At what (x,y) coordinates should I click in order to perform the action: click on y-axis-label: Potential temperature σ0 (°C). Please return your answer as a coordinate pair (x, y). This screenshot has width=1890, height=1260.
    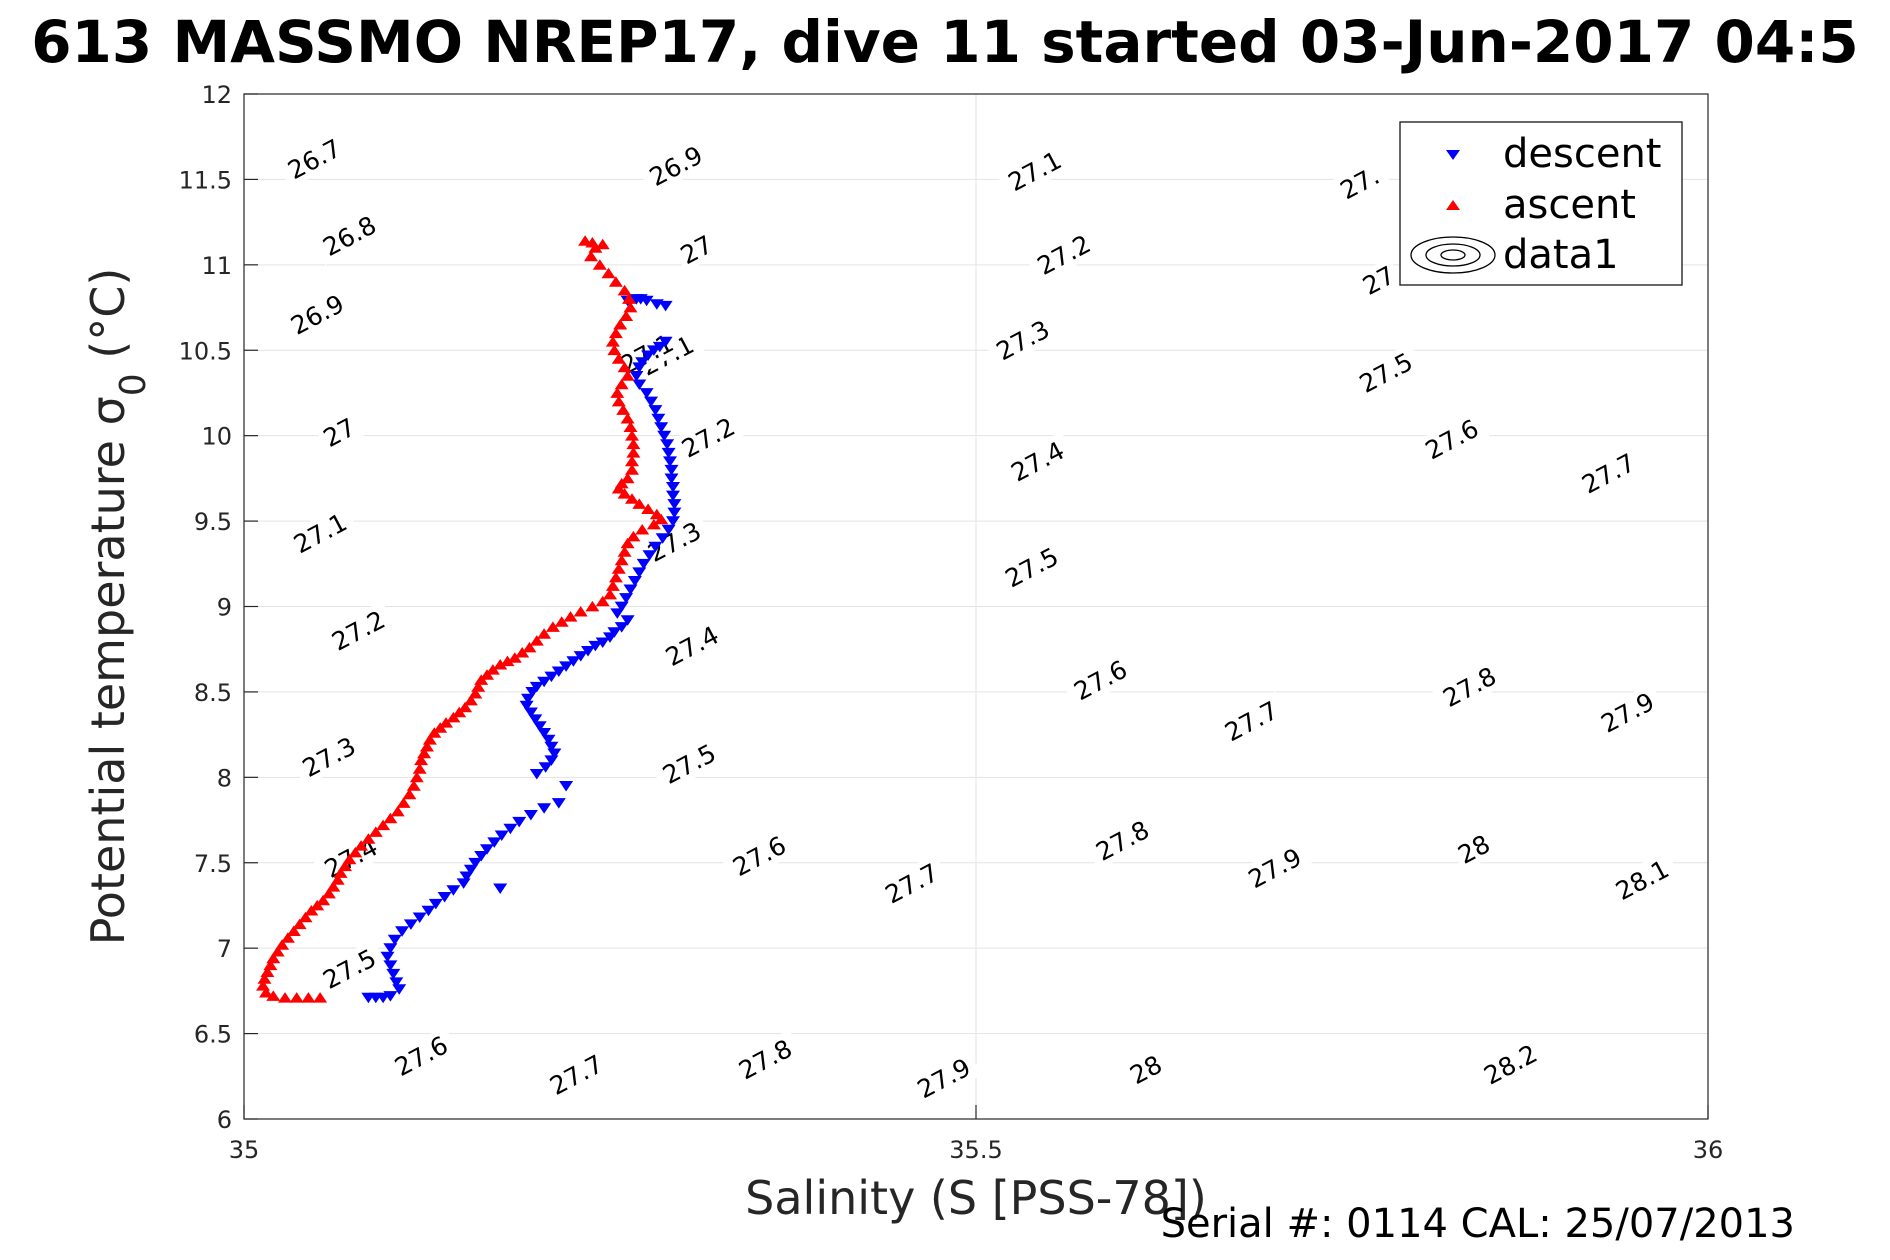
    Looking at the image, I should click on (117, 607).